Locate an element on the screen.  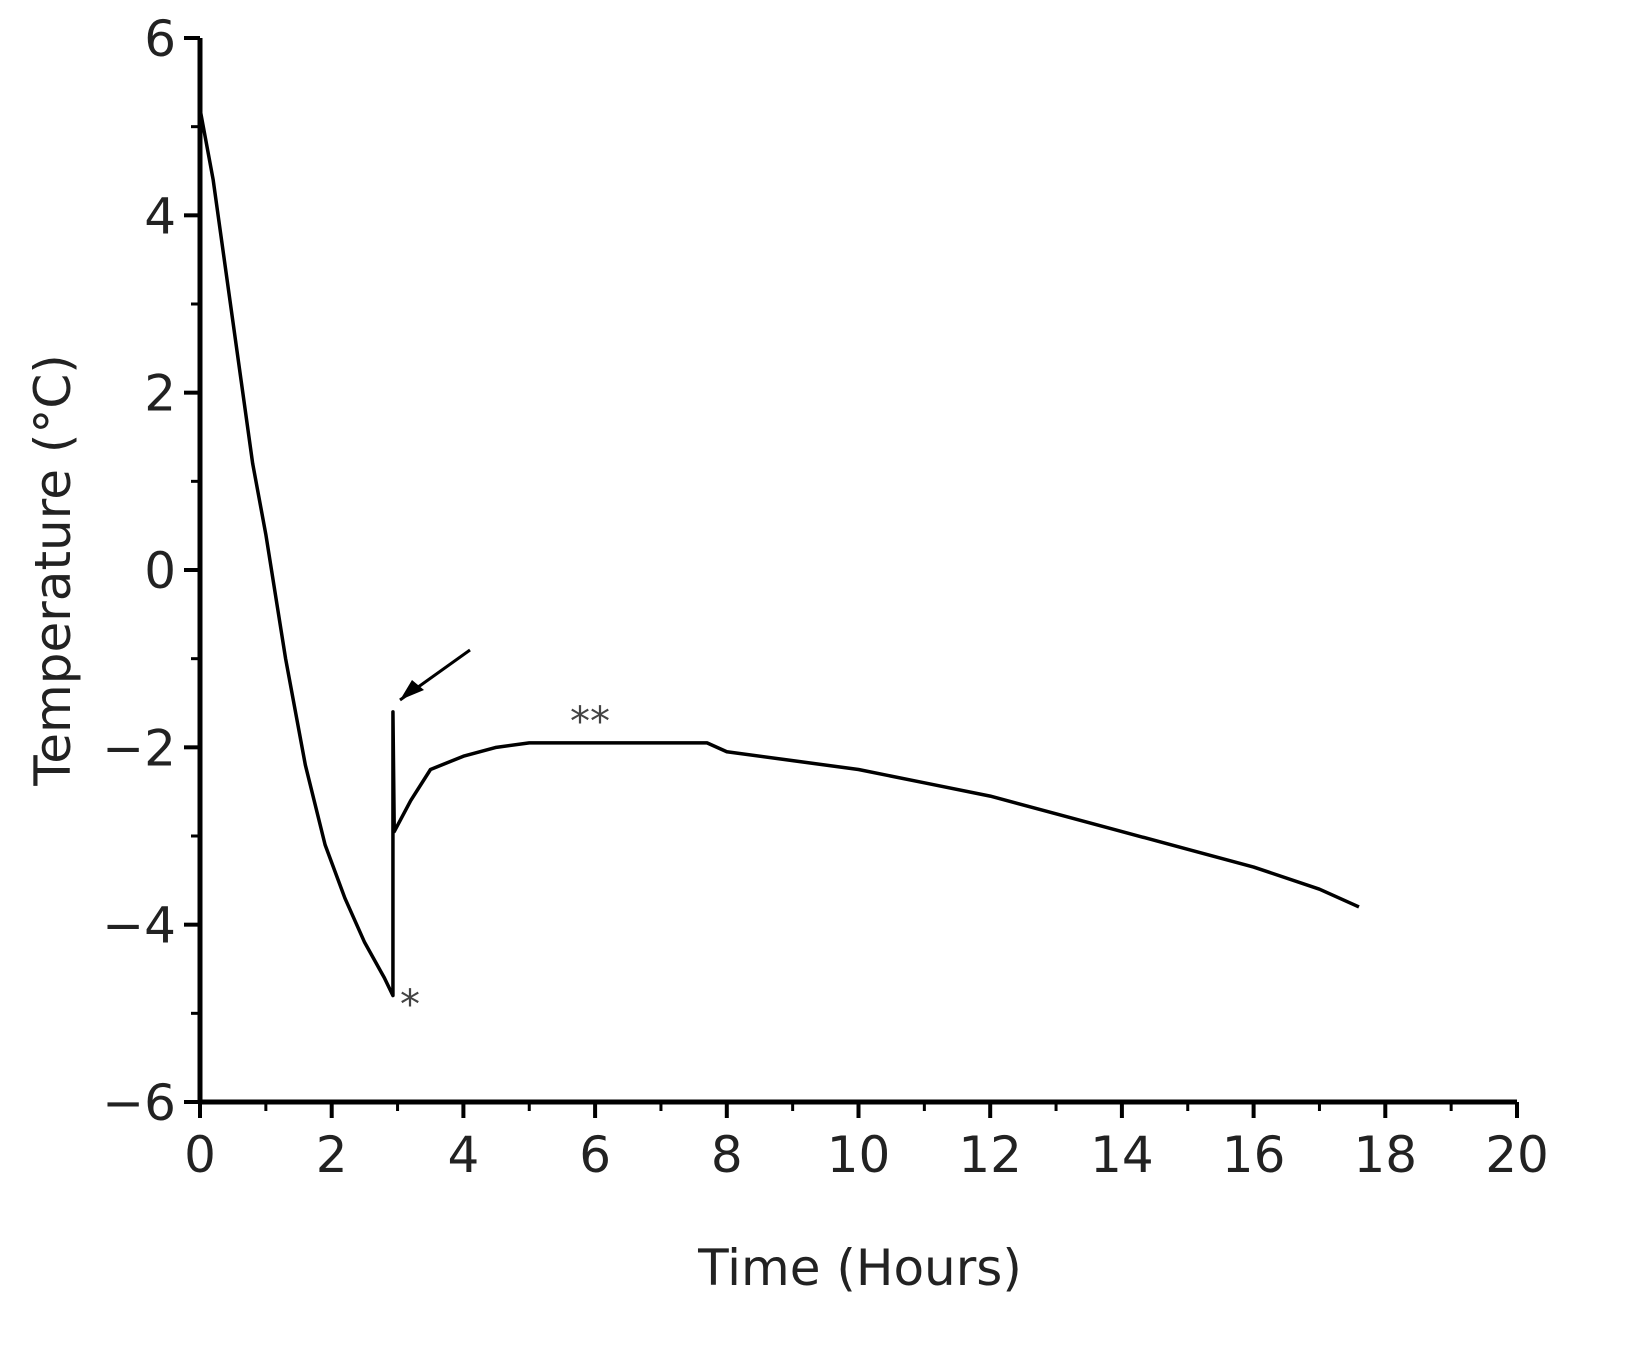
y-axis-label: Temperature (°C) is located at coordinates (53, 570).